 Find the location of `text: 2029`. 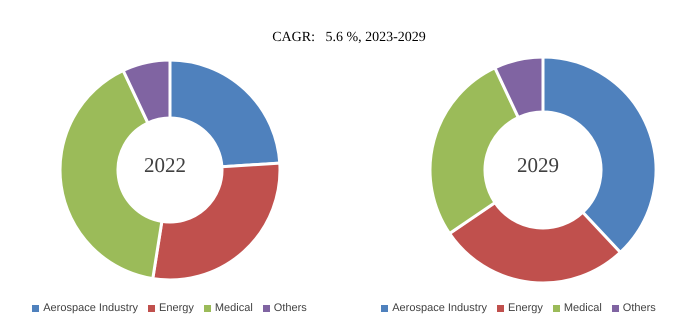

text: 2029 is located at coordinates (538, 165).